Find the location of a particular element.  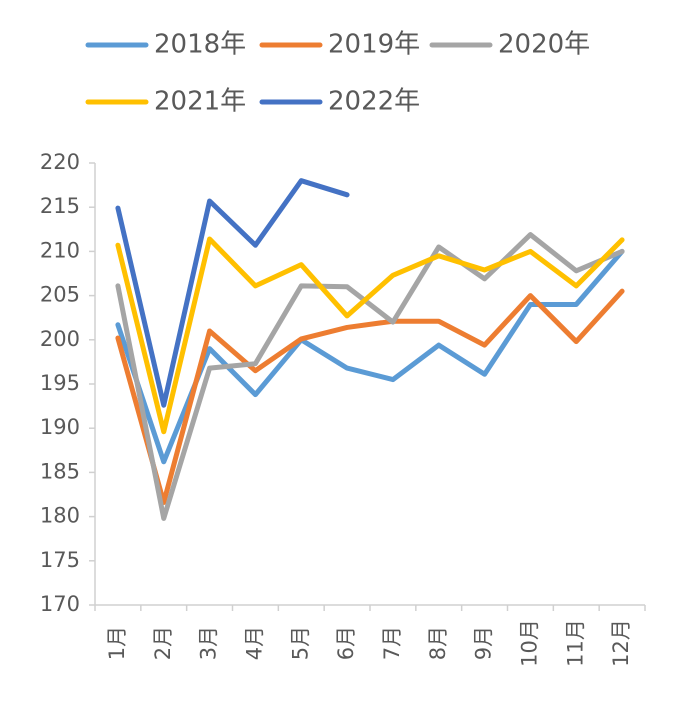

x-tick-label: 1月 is located at coordinates (117, 643).